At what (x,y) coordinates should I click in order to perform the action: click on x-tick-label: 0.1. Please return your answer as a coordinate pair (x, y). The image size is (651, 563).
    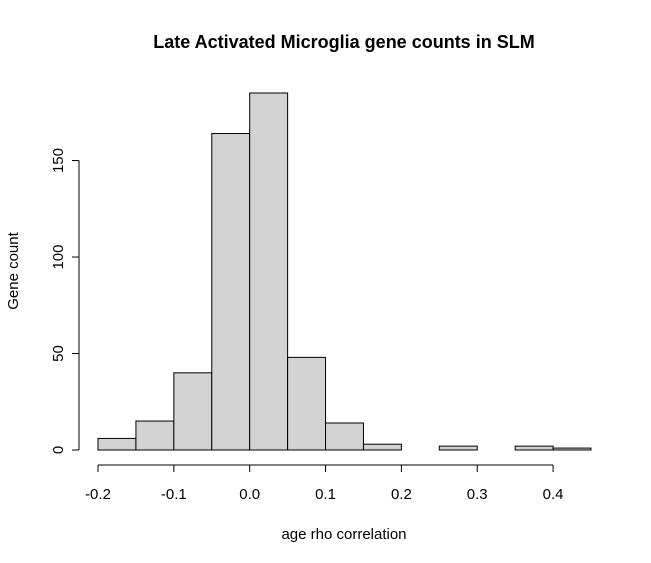
    Looking at the image, I should click on (325, 494).